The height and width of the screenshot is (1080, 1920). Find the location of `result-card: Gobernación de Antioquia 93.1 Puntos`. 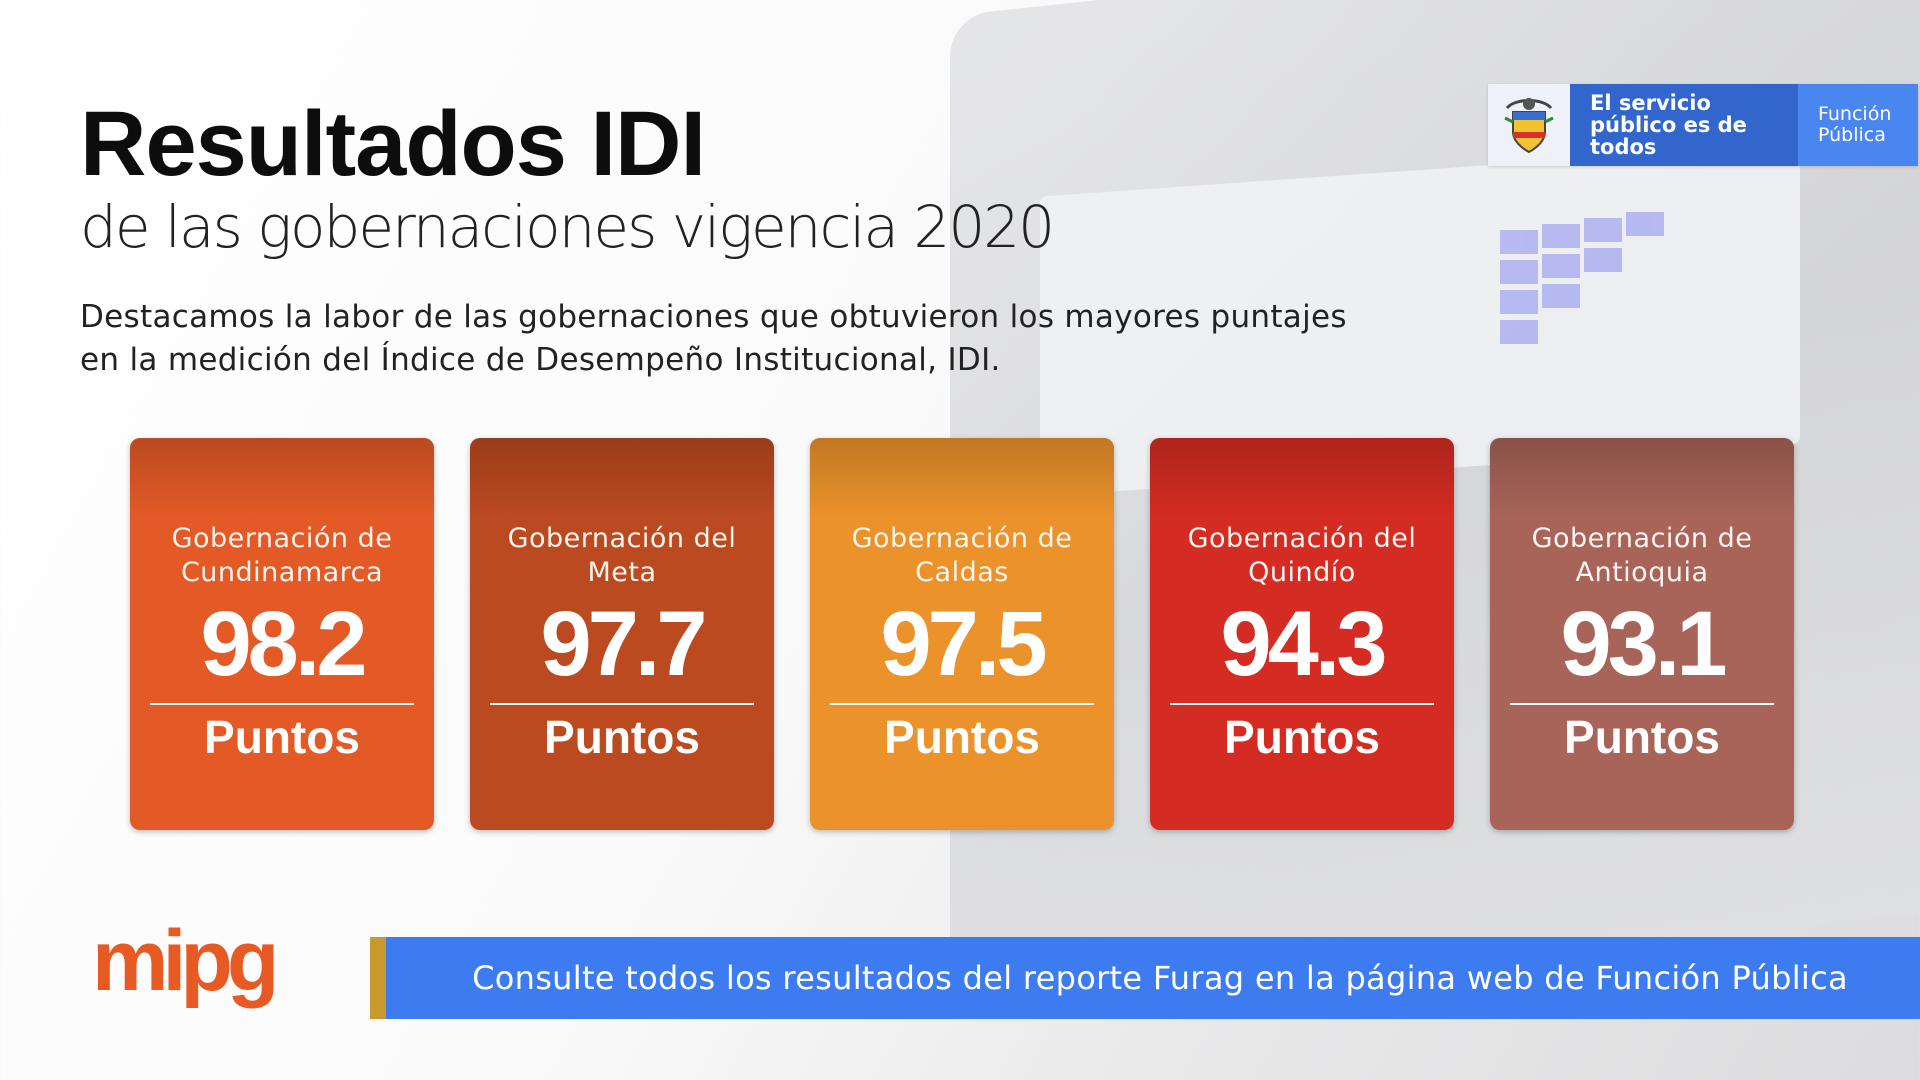

result-card: Gobernación de Antioquia 93.1 Puntos is located at coordinates (1642, 634).